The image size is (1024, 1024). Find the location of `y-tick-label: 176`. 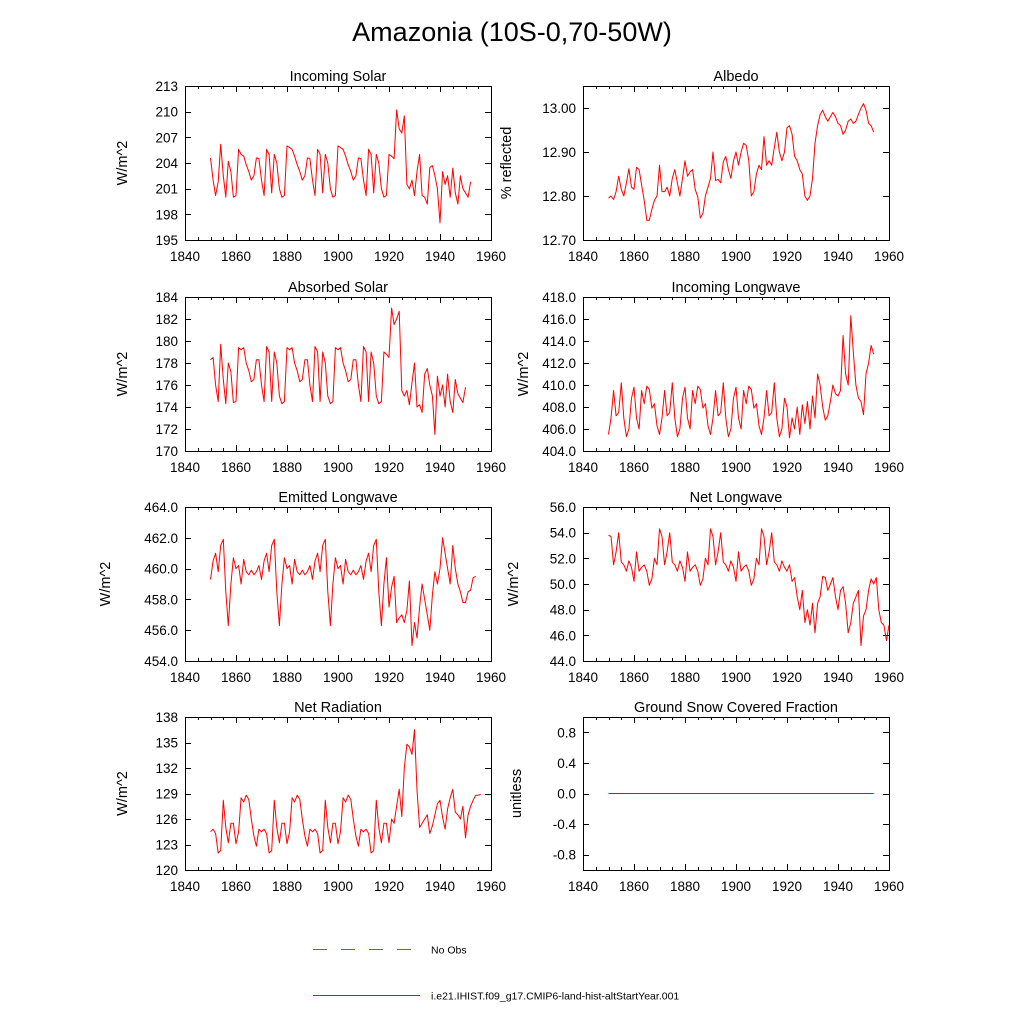

y-tick-label: 176 is located at coordinates (166, 385).